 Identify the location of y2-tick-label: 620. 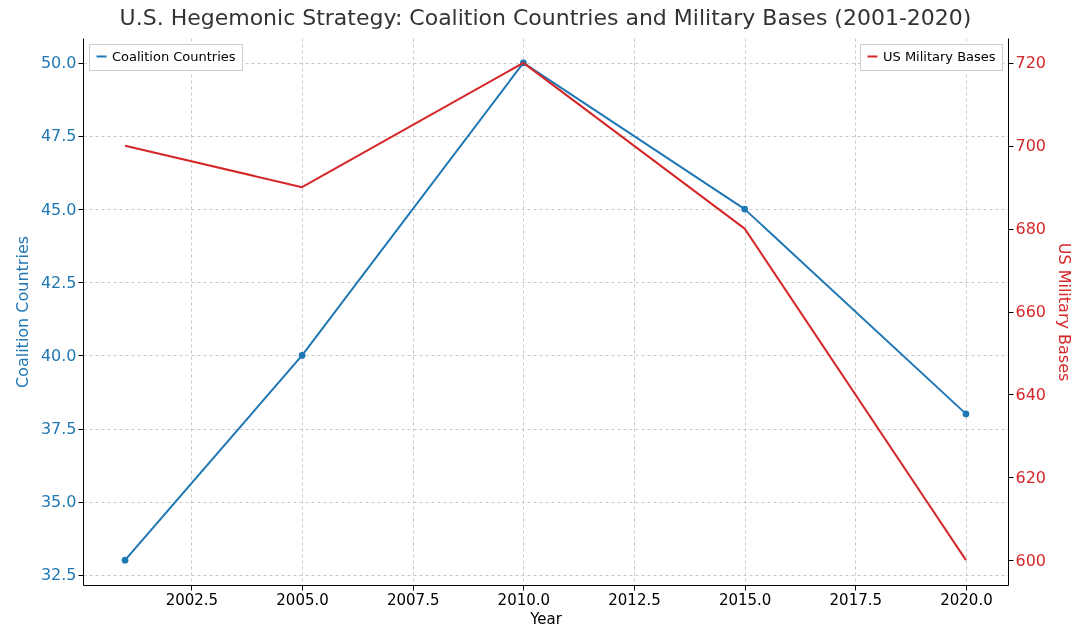
(1031, 477).